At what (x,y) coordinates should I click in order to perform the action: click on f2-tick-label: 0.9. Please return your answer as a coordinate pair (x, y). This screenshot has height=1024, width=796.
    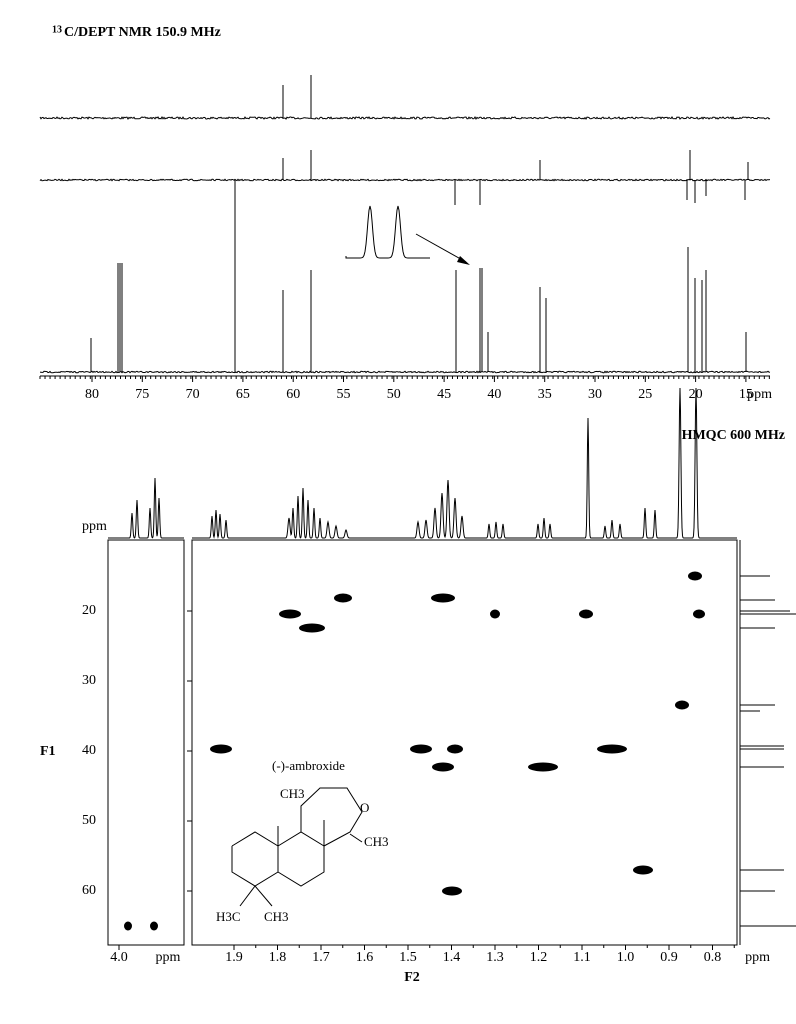
    Looking at the image, I should click on (669, 957).